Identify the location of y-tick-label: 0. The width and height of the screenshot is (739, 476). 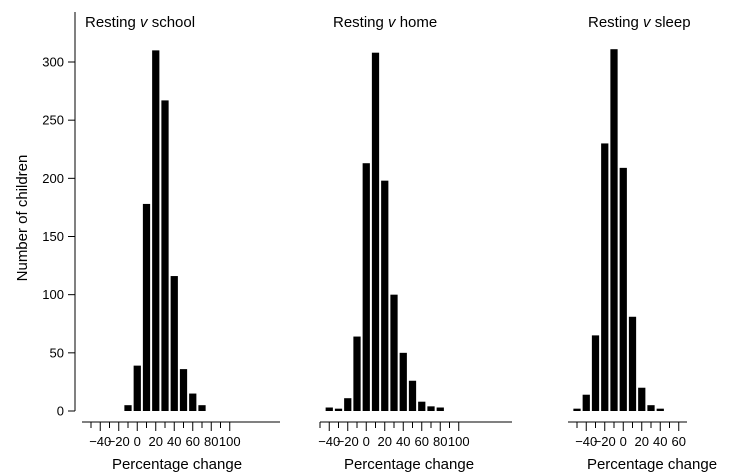
(60, 411).